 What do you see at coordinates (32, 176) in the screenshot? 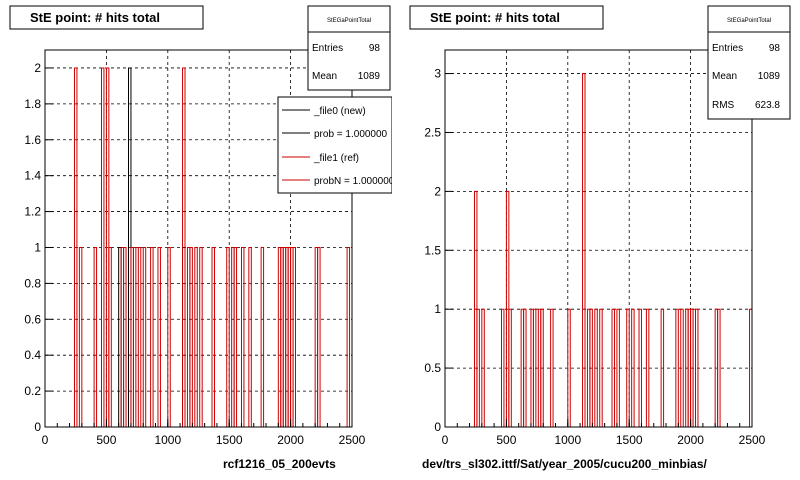
I see `y-tick-label: 1.4` at bounding box center [32, 176].